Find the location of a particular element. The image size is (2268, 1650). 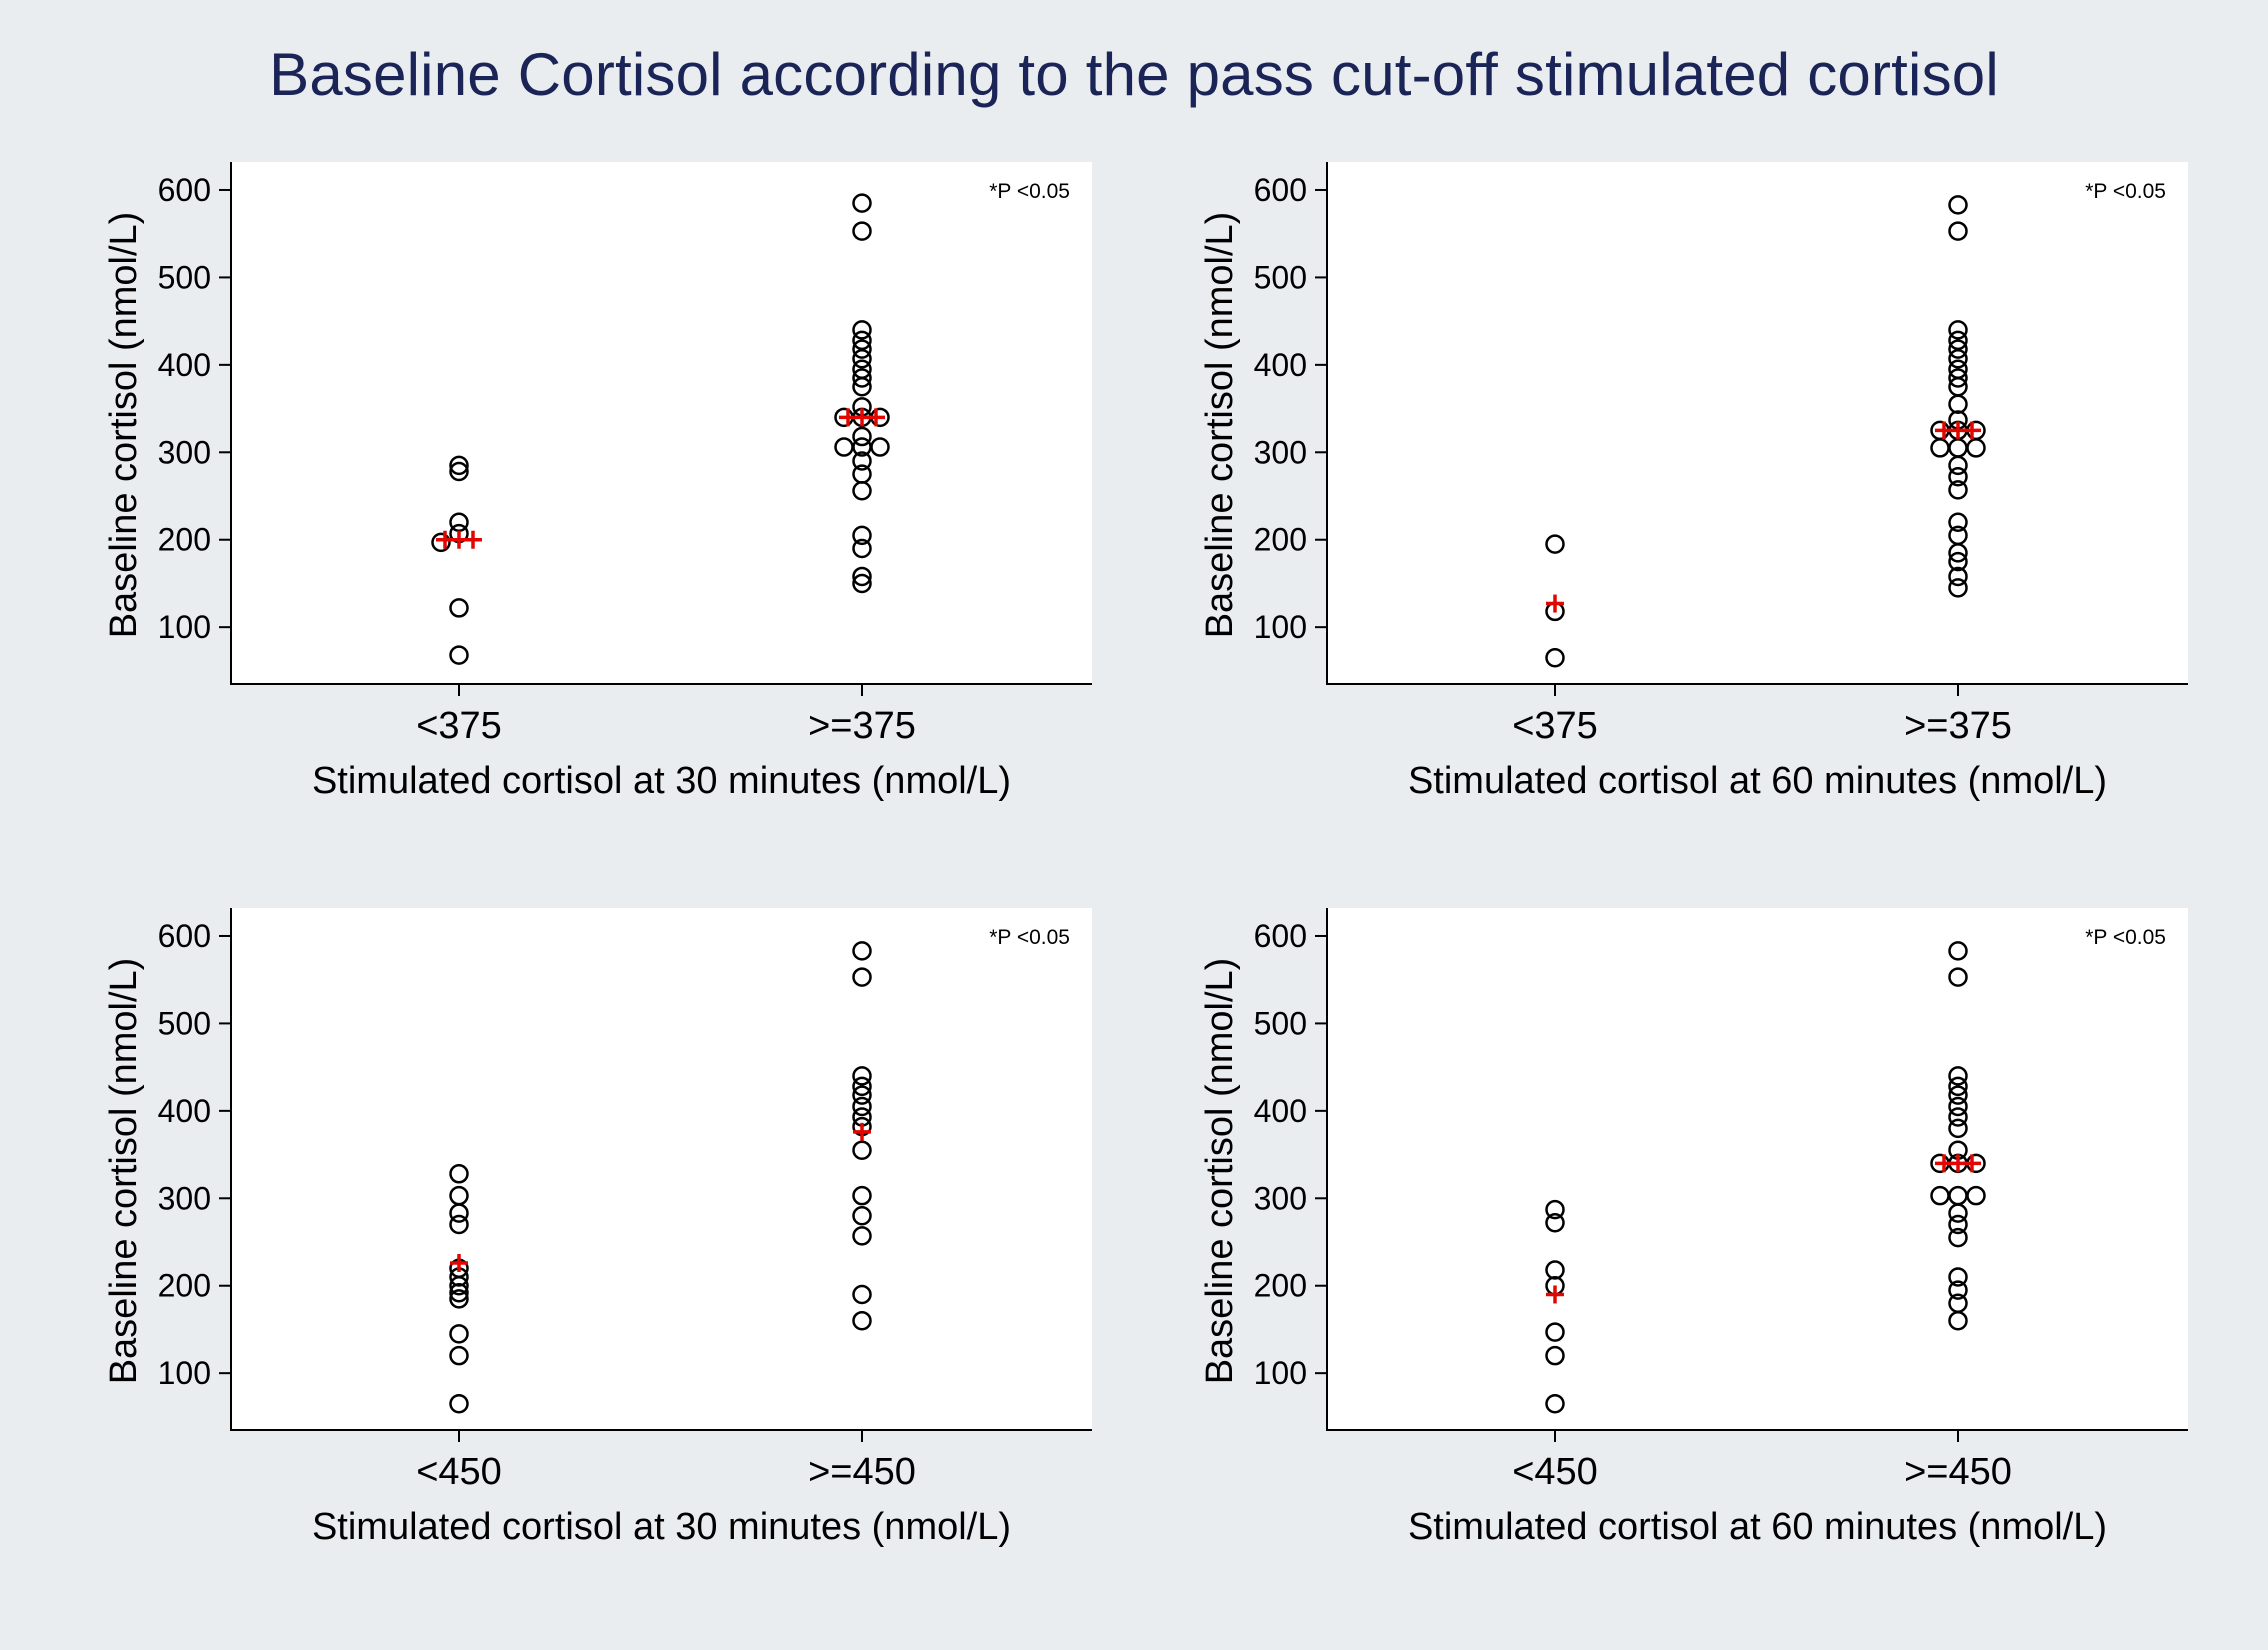

x-category-label: >=450 is located at coordinates (1958, 1472).